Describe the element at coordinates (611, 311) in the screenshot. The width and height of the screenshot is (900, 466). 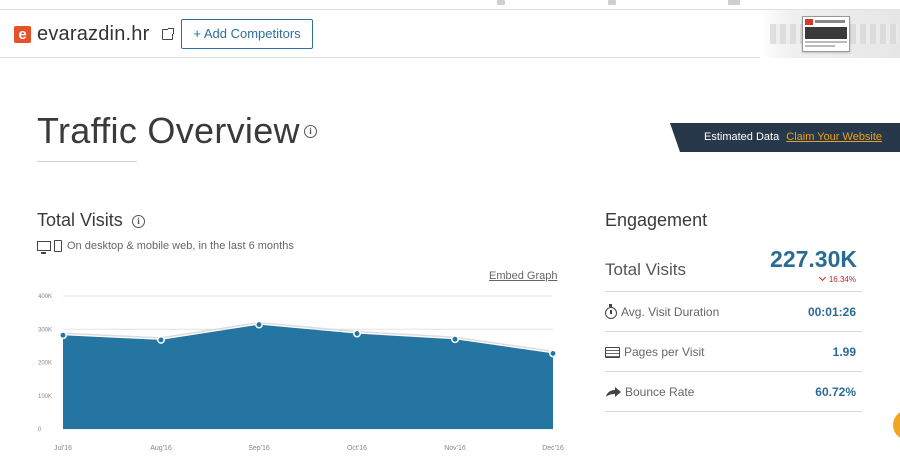
I see `stopwatch-icon` at that location.